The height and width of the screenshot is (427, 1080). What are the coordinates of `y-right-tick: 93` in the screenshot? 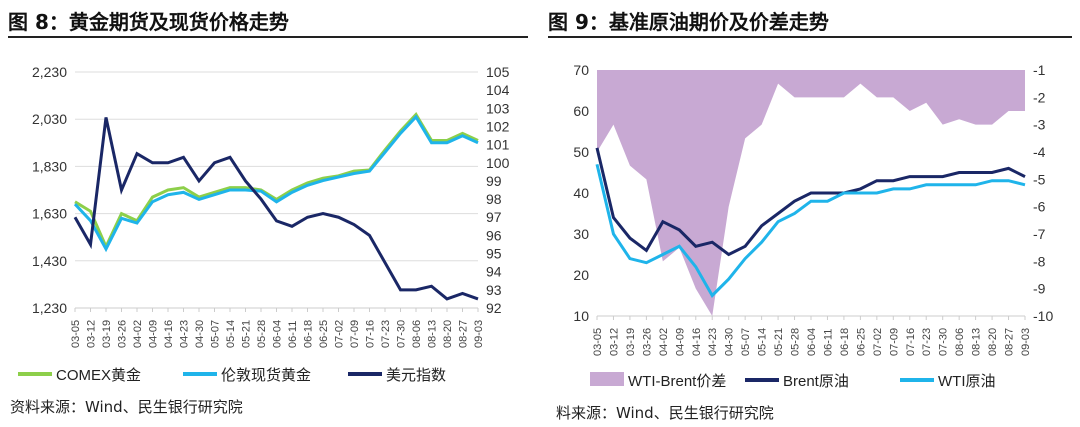 It's located at (494, 290).